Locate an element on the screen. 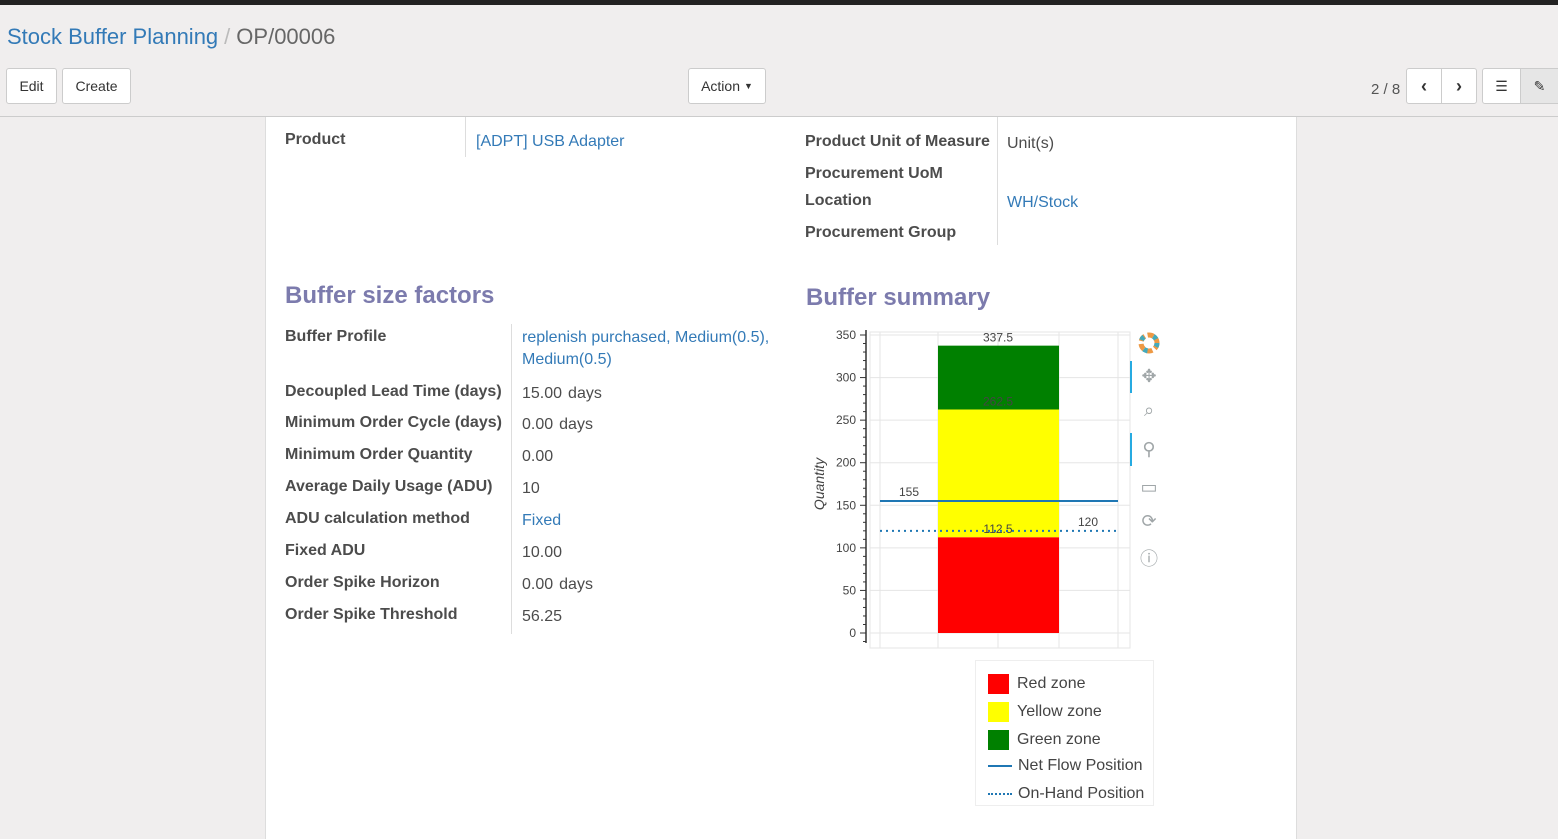 The image size is (1558, 839). factor-value-text: 10 is located at coordinates (531, 488).